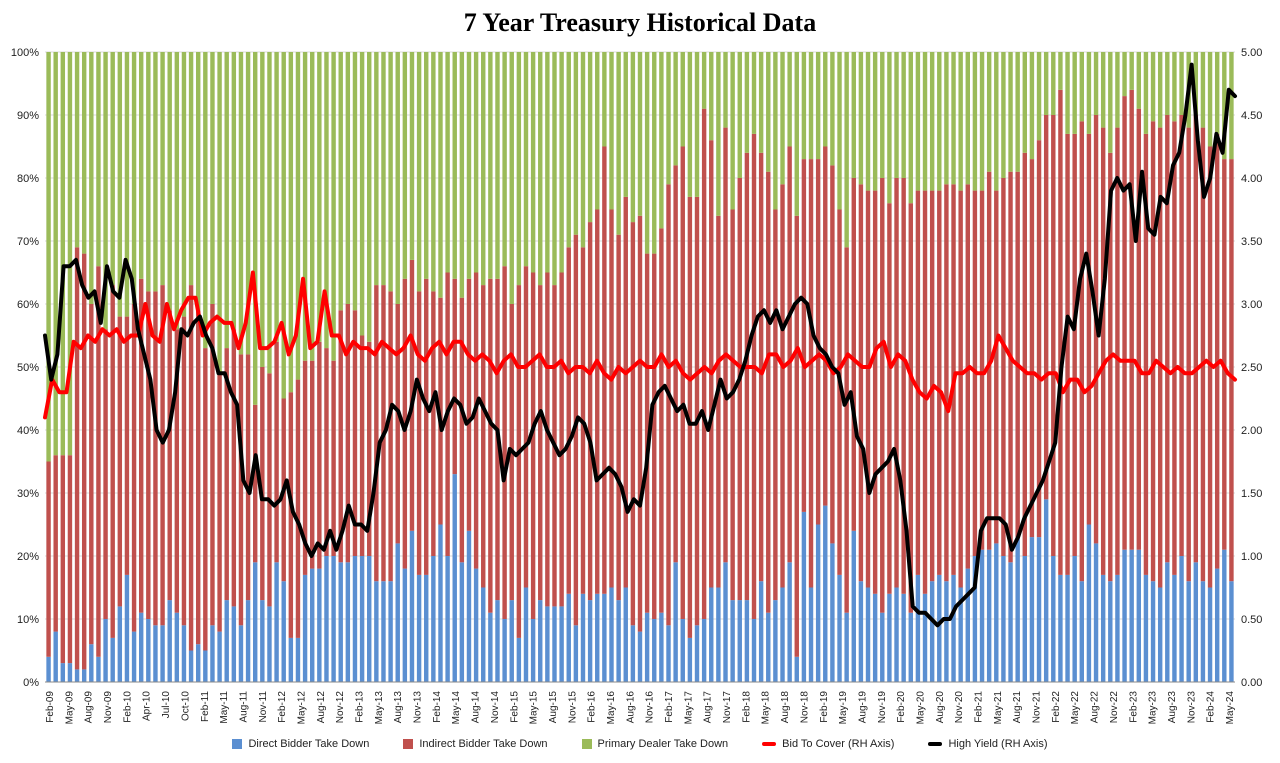  I want to click on x-tick-label: May-14, so click(456, 708).